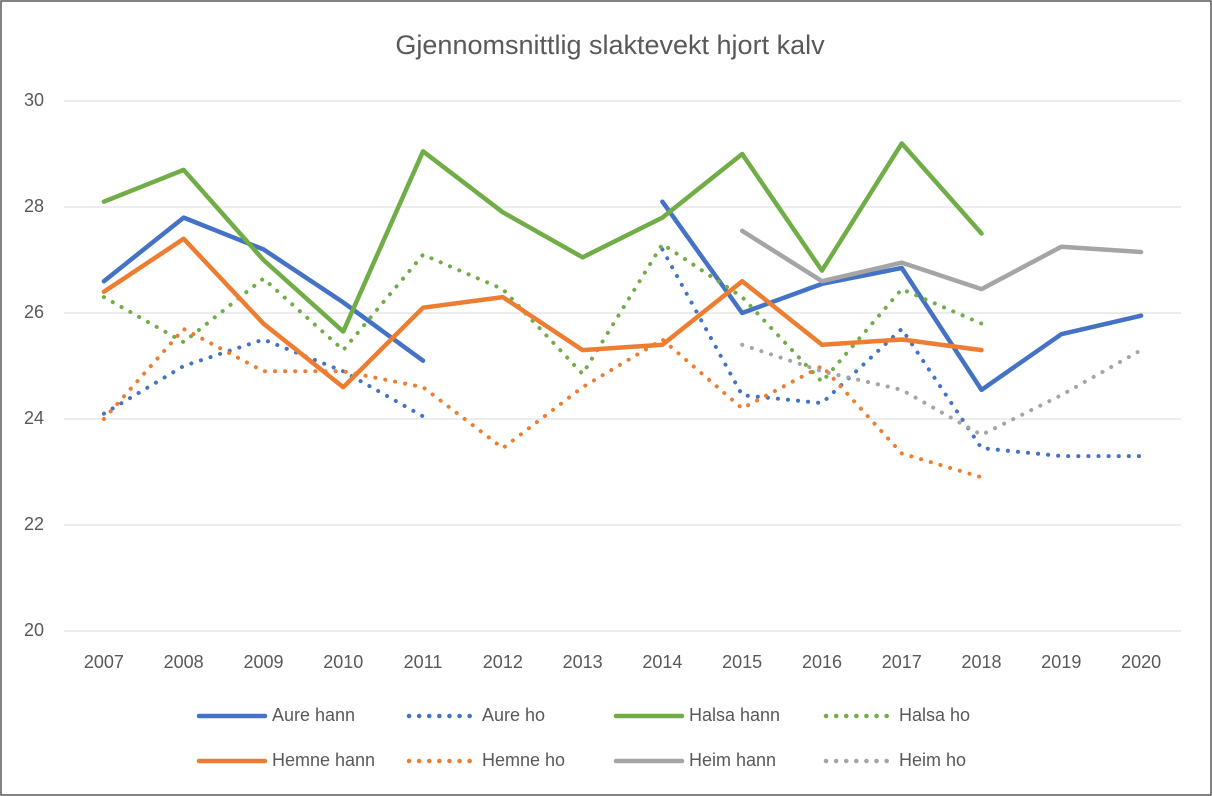 Image resolution: width=1212 pixels, height=796 pixels. I want to click on x-tick-label: 2013, so click(583, 662).